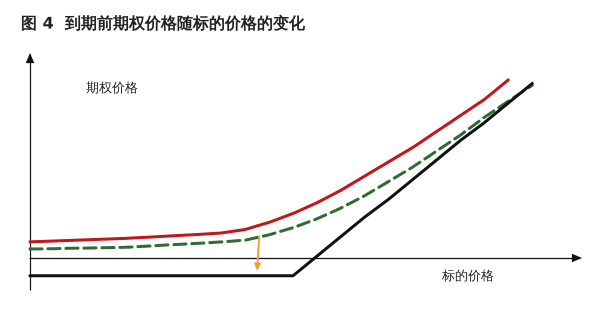  Describe the element at coordinates (467, 276) in the screenshot. I see `x-axis-title: 标的价格` at that location.